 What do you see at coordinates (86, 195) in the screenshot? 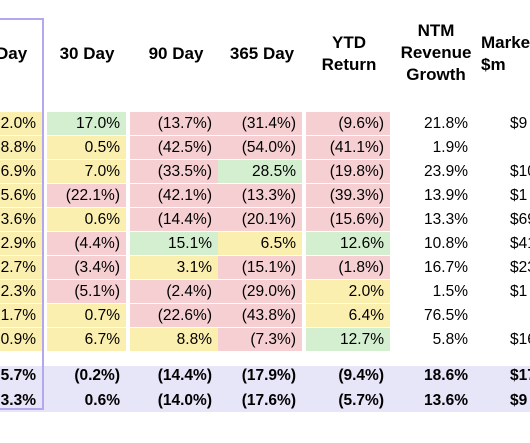
I see `rows-cell-d30: (22.1%)` at bounding box center [86, 195].